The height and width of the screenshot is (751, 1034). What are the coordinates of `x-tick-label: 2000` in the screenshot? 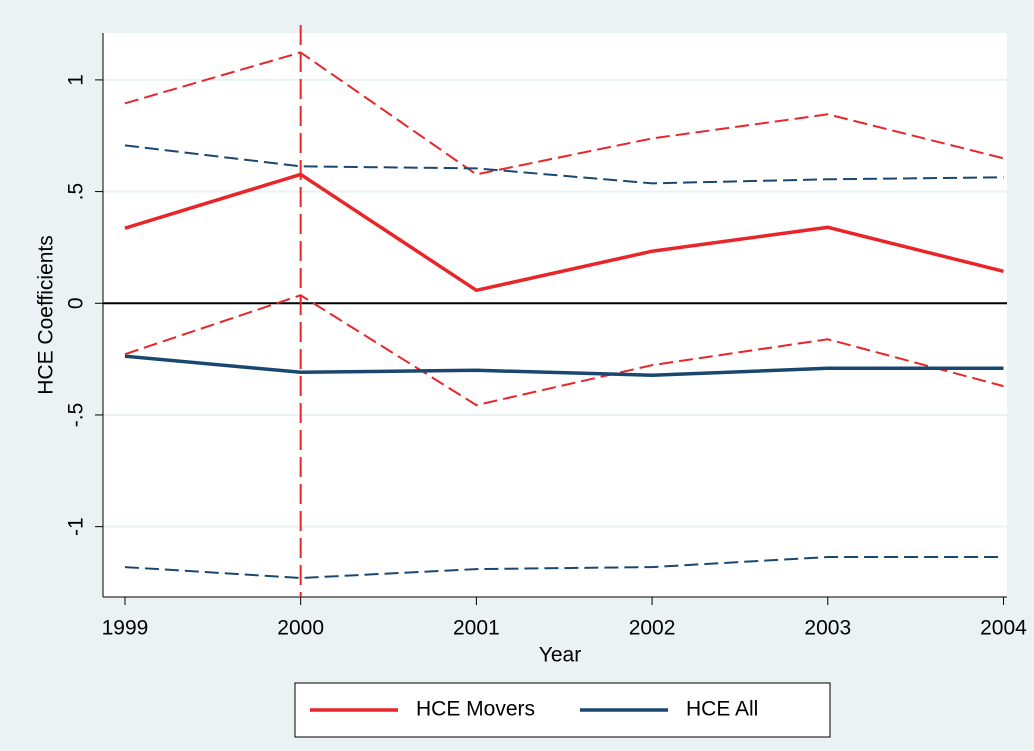 It's located at (300, 628).